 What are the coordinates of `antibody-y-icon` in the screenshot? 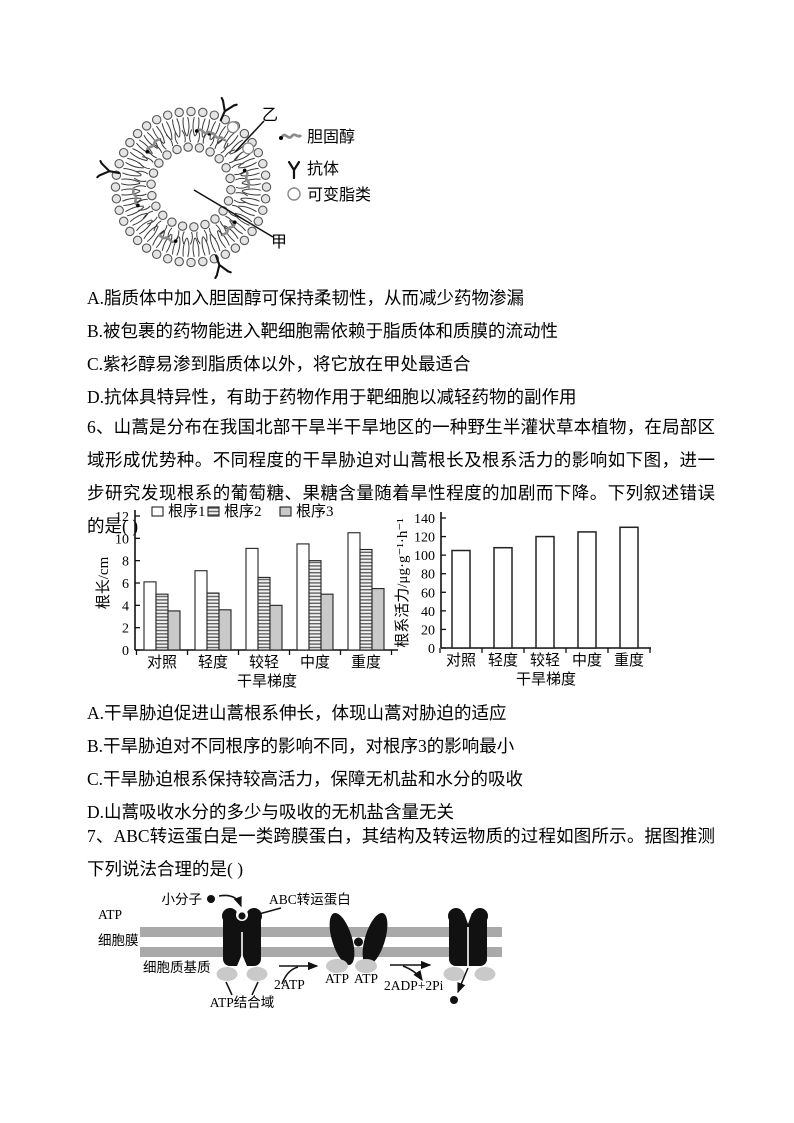 It's located at (294, 170).